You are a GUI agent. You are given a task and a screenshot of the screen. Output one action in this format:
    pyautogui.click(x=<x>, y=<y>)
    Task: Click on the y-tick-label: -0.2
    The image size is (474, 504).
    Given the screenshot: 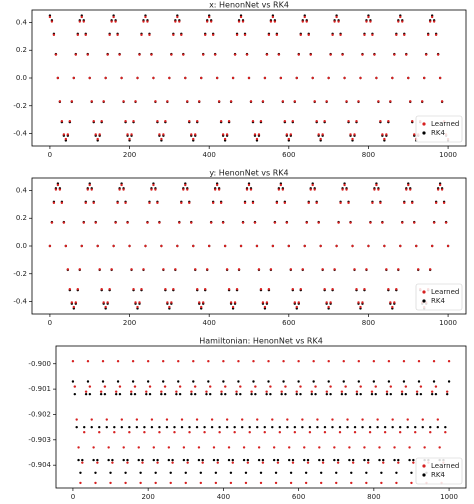 What is the action you would take?
    pyautogui.click(x=20, y=274)
    